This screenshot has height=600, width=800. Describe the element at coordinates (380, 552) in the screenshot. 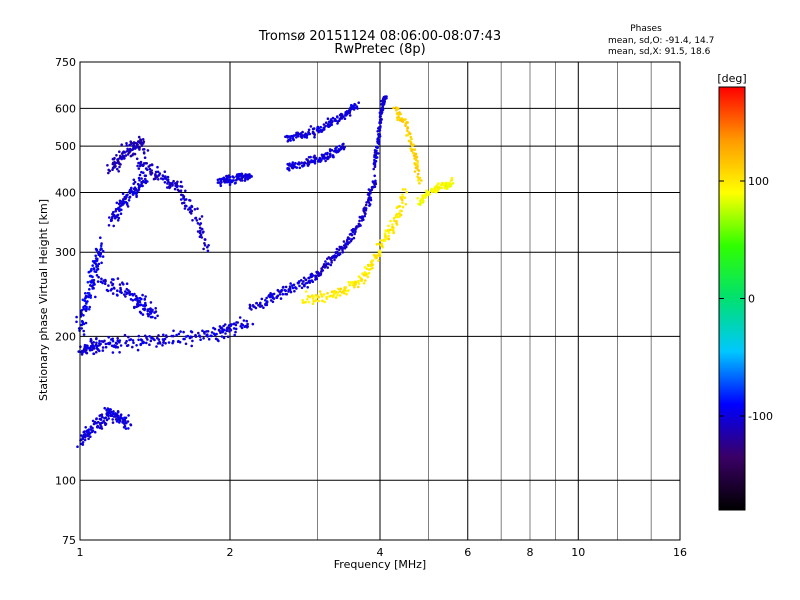

I see `x-tick-label: 4` at that location.